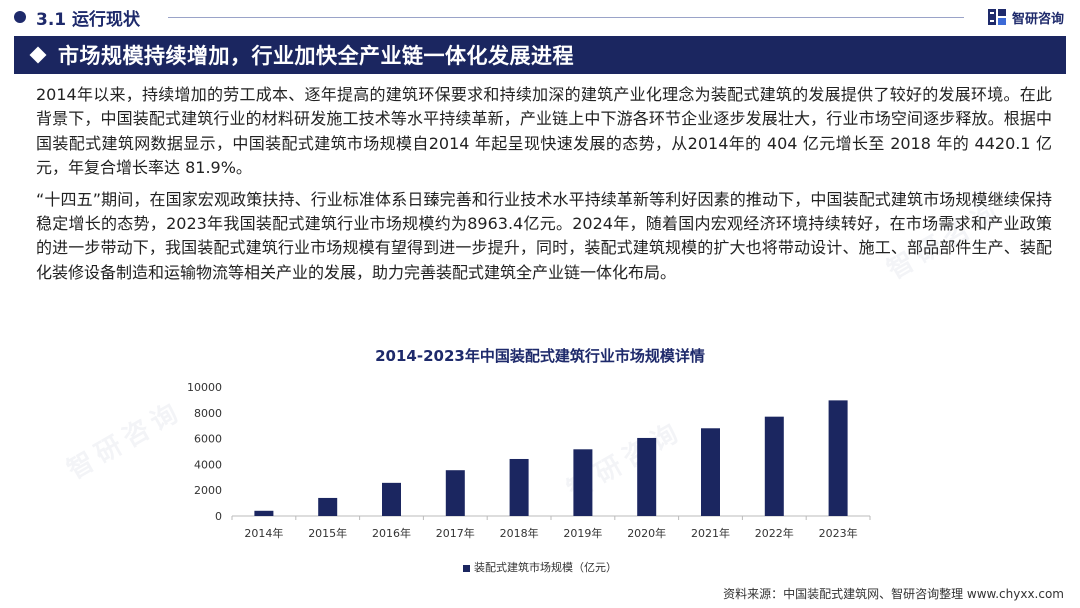 This screenshot has width=1080, height=608. Describe the element at coordinates (893, 594) in the screenshot. I see `source-note: 资料来源：中国装配式建筑网、智研咨询整理 www.chyxx.com` at that location.